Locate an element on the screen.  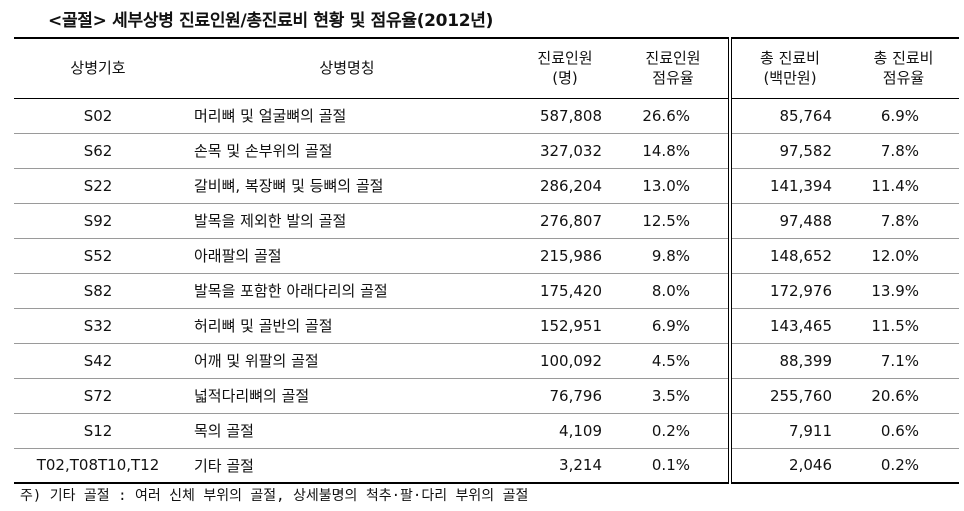
patients-share-cell: 13.0% is located at coordinates (666, 185).